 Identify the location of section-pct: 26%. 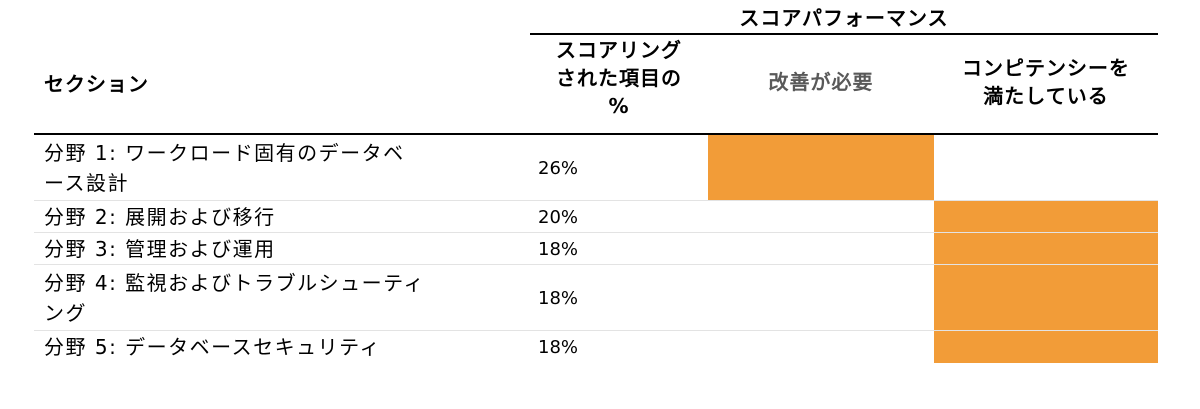
(558, 168).